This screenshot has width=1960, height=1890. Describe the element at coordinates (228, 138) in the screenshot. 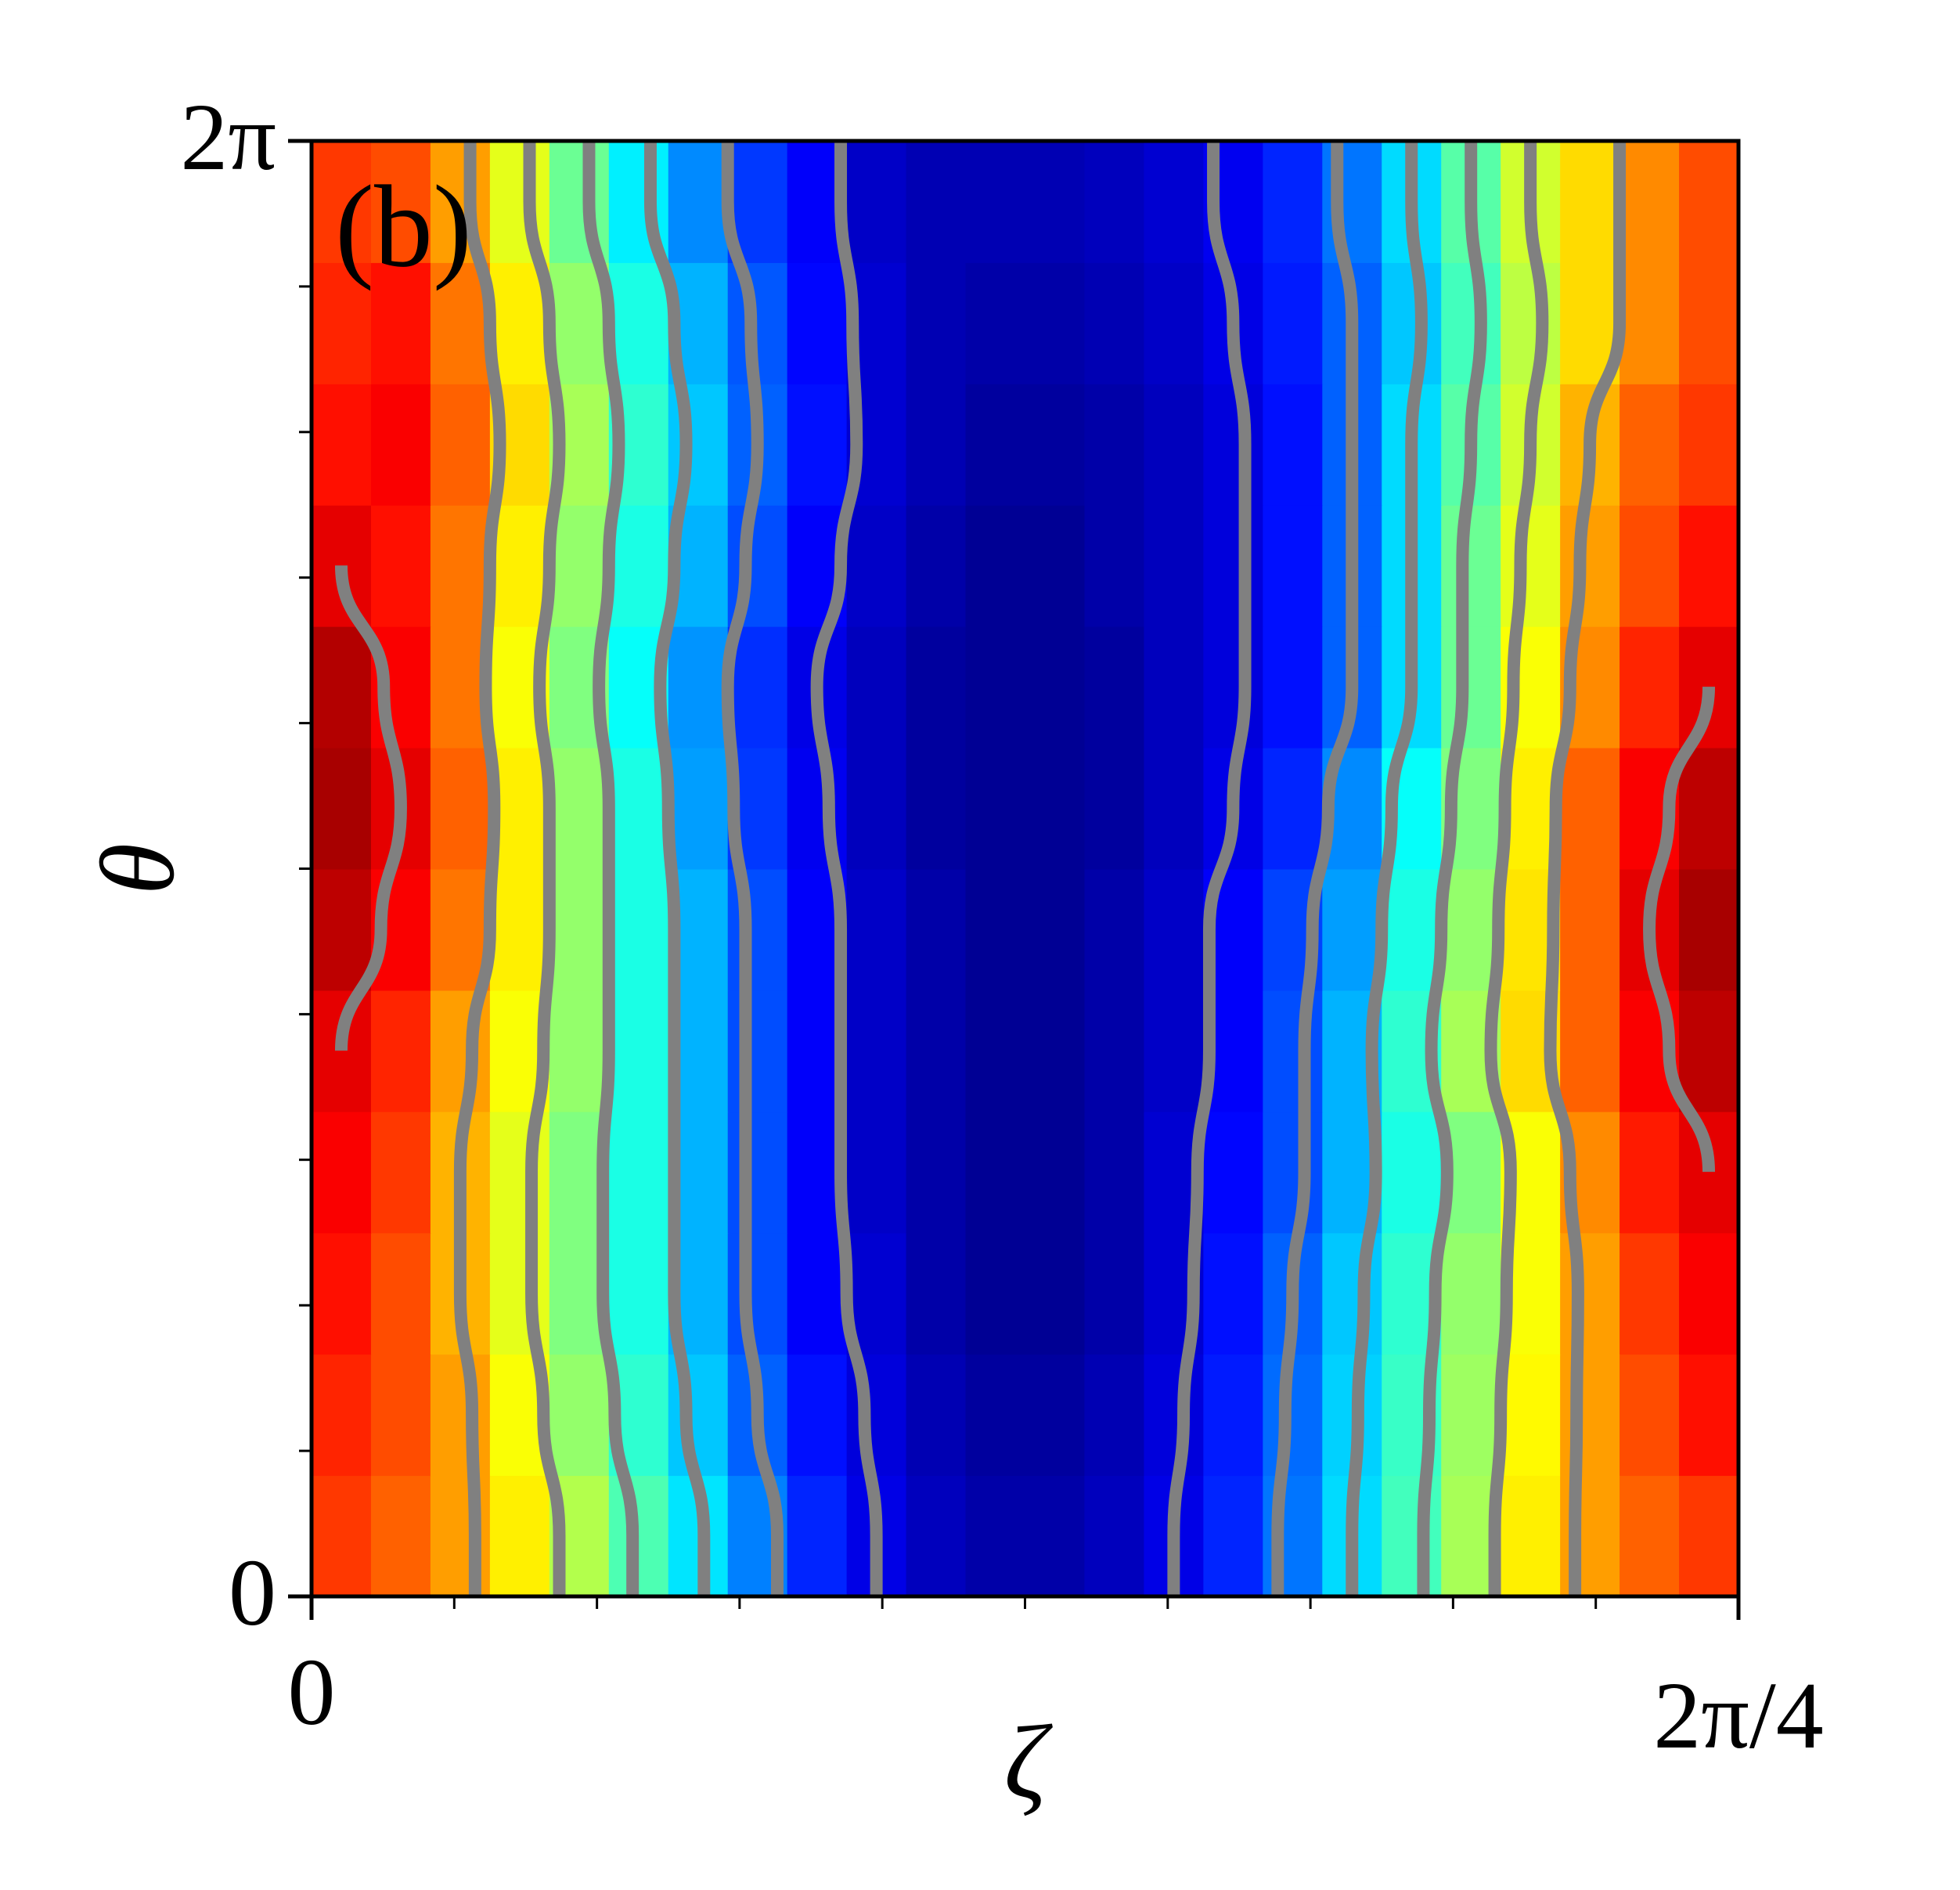

I see `y-tick-label: 2π` at that location.